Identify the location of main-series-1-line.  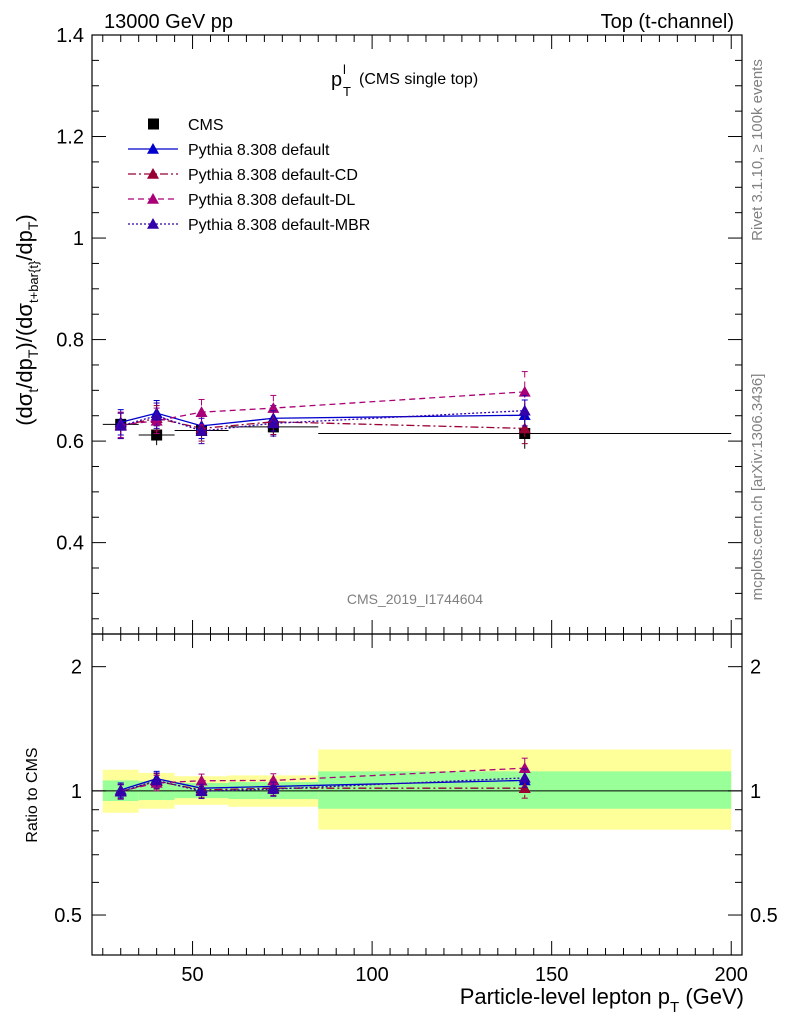
(322, 419).